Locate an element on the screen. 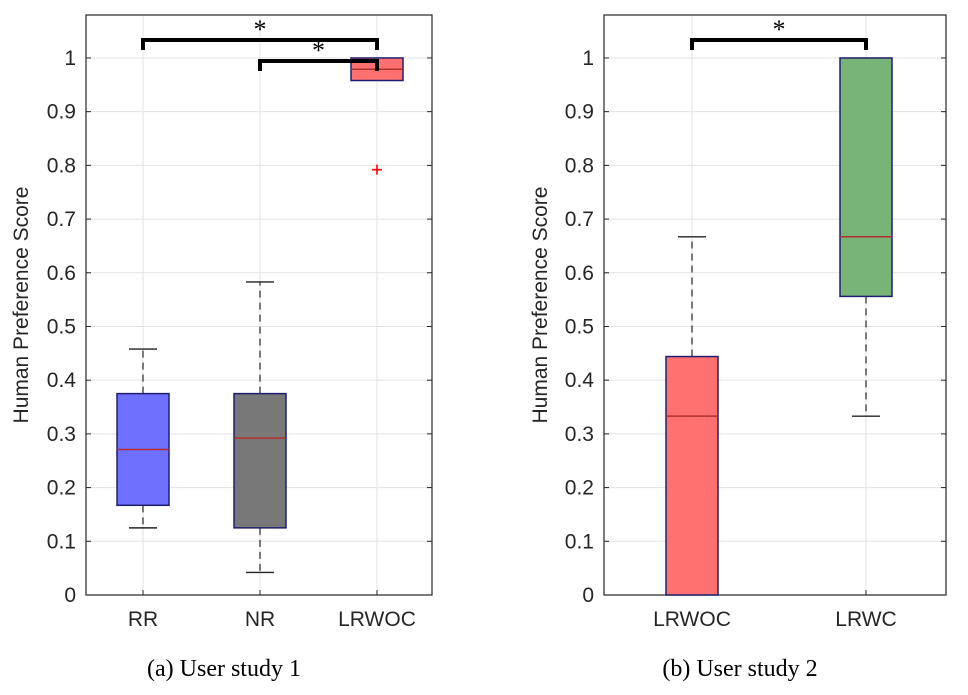 This screenshot has width=968, height=695. x-tick-label: RR is located at coordinates (143, 619).